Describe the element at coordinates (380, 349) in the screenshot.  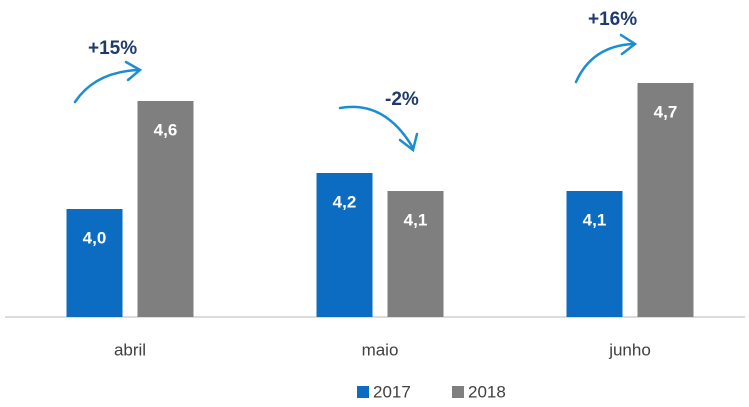
I see `x-tick-label: maio` at that location.